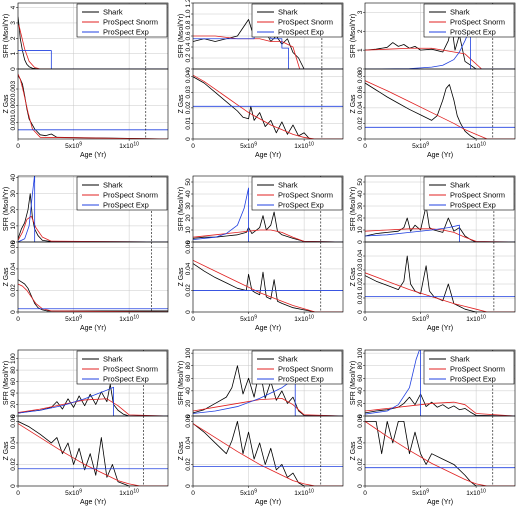 This screenshot has width=520, height=520. Describe the element at coordinates (13, 88) in the screenshot. I see `zgas-ytick-label: 0.003` at that location.